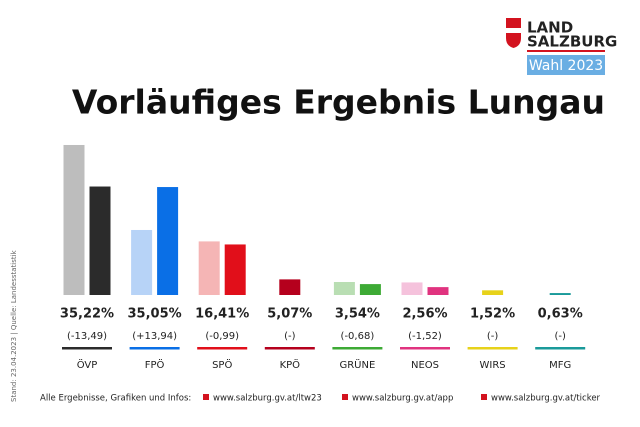  Describe the element at coordinates (289, 314) in the screenshot. I see `value-label: 5,07%` at that location.